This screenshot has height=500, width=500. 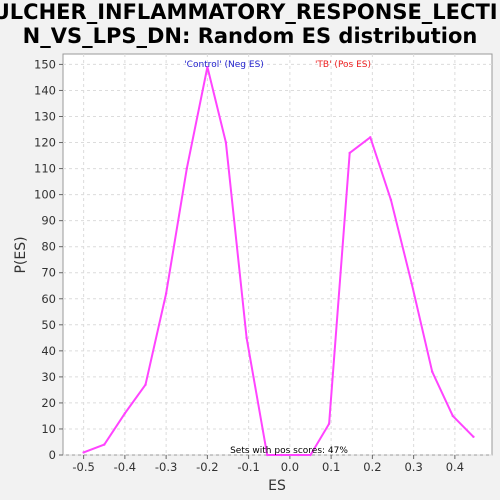 What do you see at coordinates (289, 451) in the screenshot?
I see `pos-scores-percentage-label: Sets with pos scores: 47%` at bounding box center [289, 451].